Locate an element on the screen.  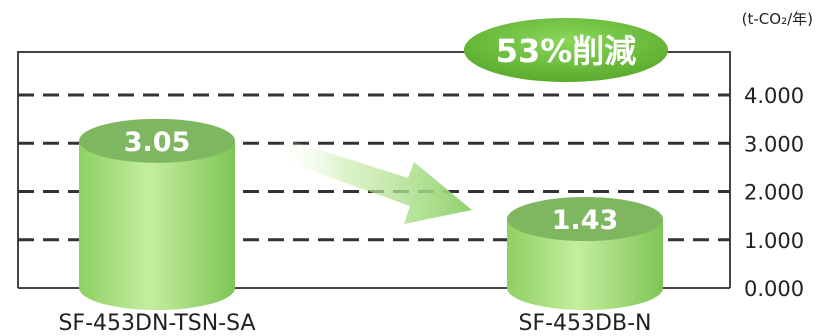
bar-value-label: 3.05 is located at coordinates (157, 142).